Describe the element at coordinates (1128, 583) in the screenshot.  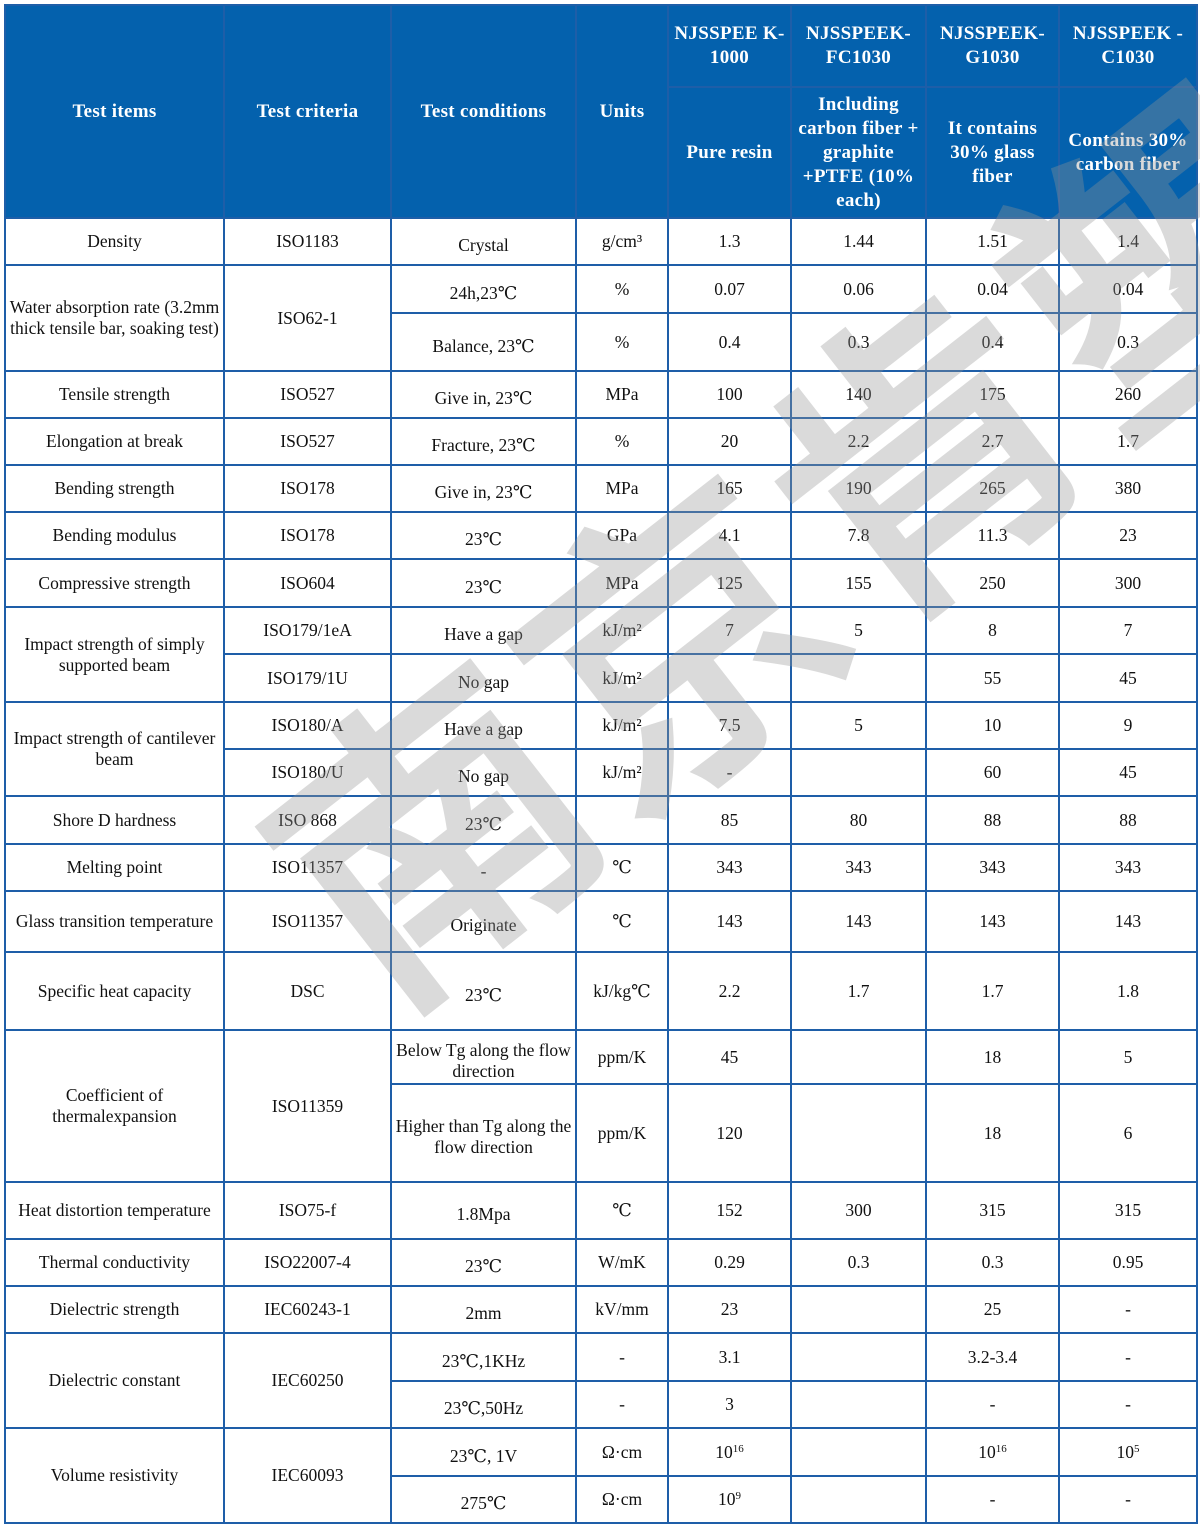
I see `value-njsspeek-c1030: 300` at that location.